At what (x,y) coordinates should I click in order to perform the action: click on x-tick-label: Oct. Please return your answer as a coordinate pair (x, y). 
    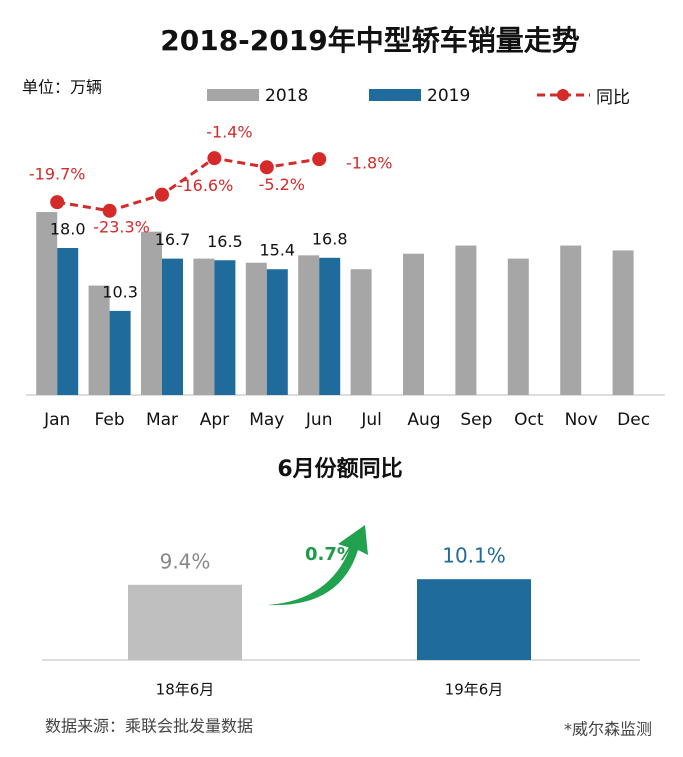
    Looking at the image, I should click on (529, 420).